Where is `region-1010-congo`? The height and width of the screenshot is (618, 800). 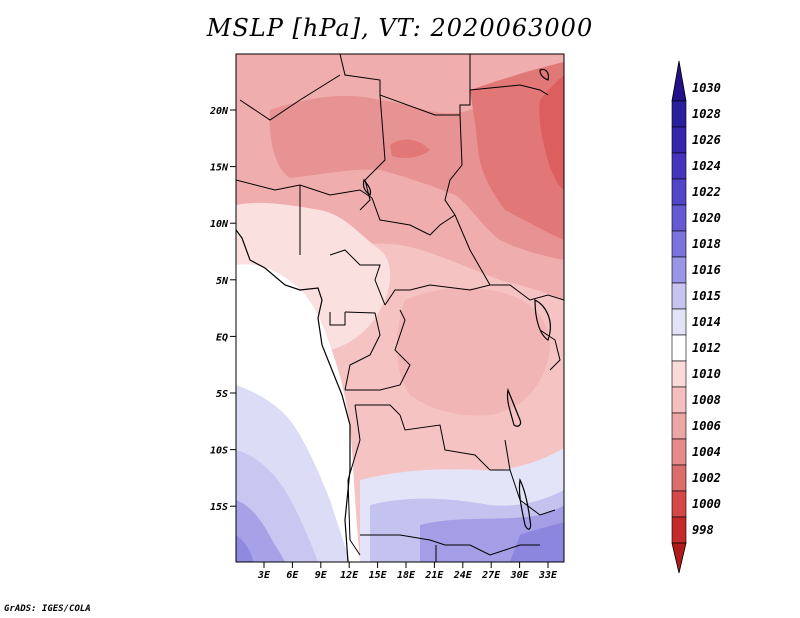
region-1010-congo is located at coordinates (473, 352).